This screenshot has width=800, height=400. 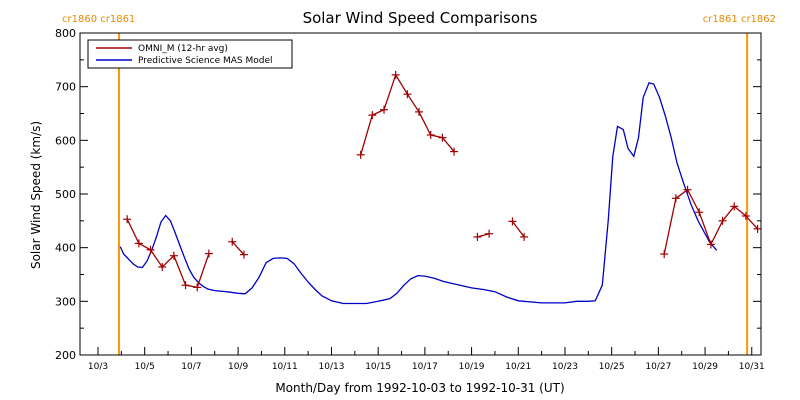 I want to click on legend-box, so click(x=190, y=54).